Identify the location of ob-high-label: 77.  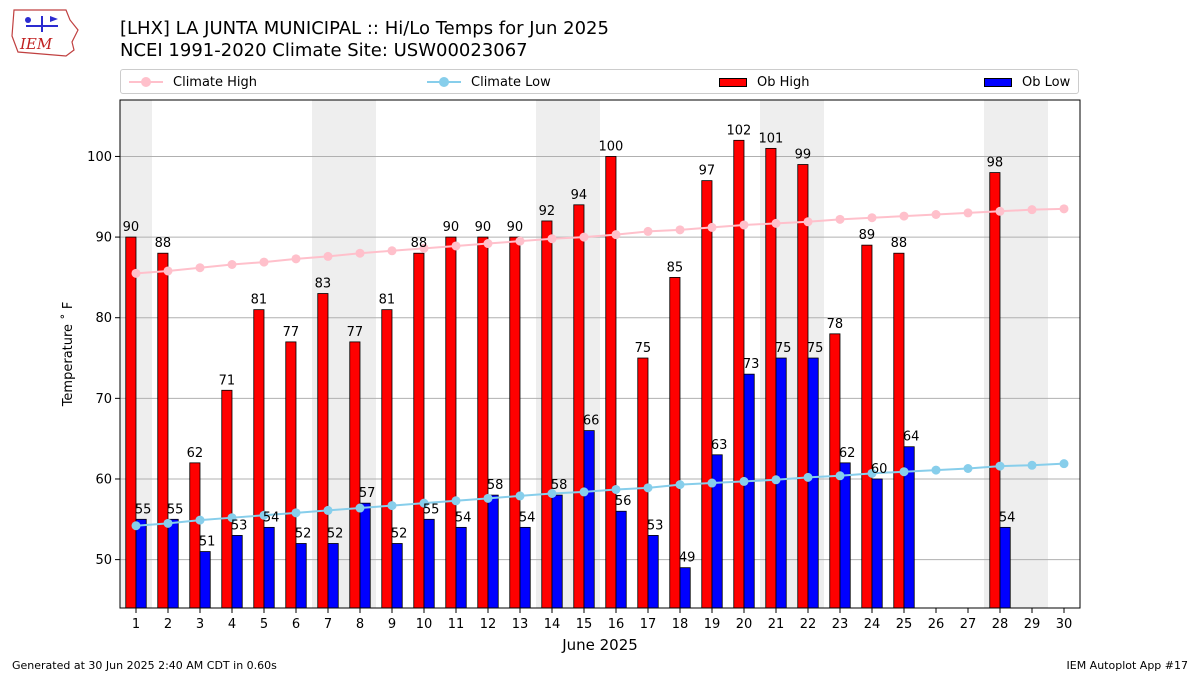
(355, 332).